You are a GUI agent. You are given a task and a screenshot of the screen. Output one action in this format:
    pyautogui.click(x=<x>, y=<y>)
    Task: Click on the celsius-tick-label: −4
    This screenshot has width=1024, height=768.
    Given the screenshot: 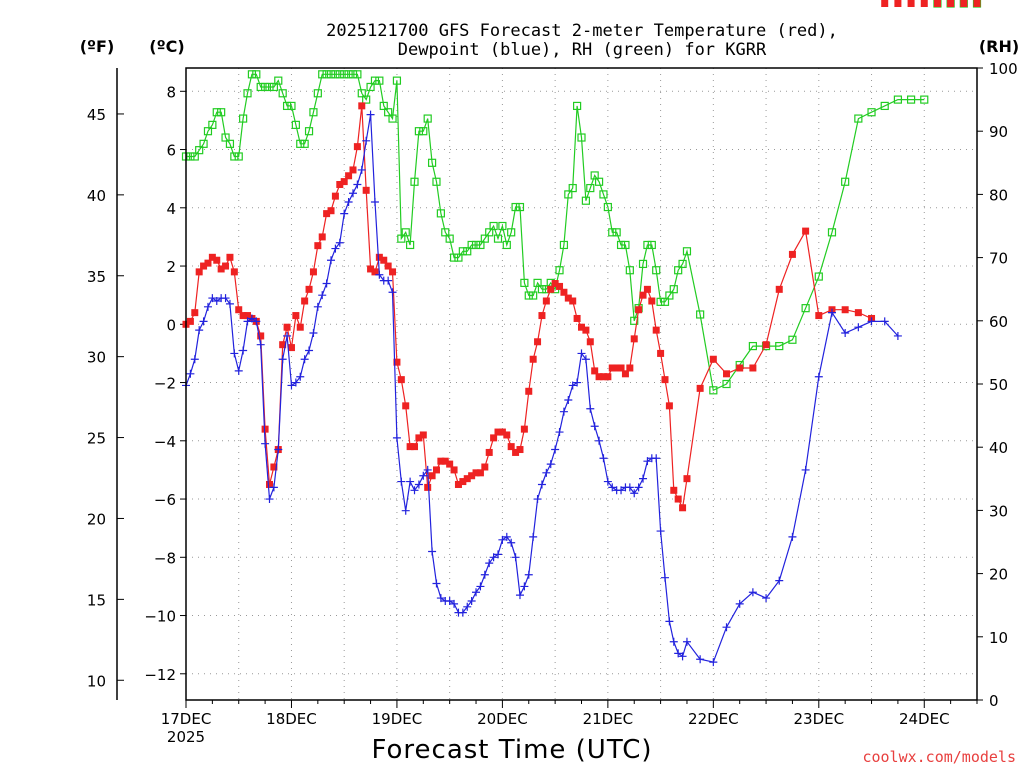 What is the action you would take?
    pyautogui.click(x=165, y=442)
    